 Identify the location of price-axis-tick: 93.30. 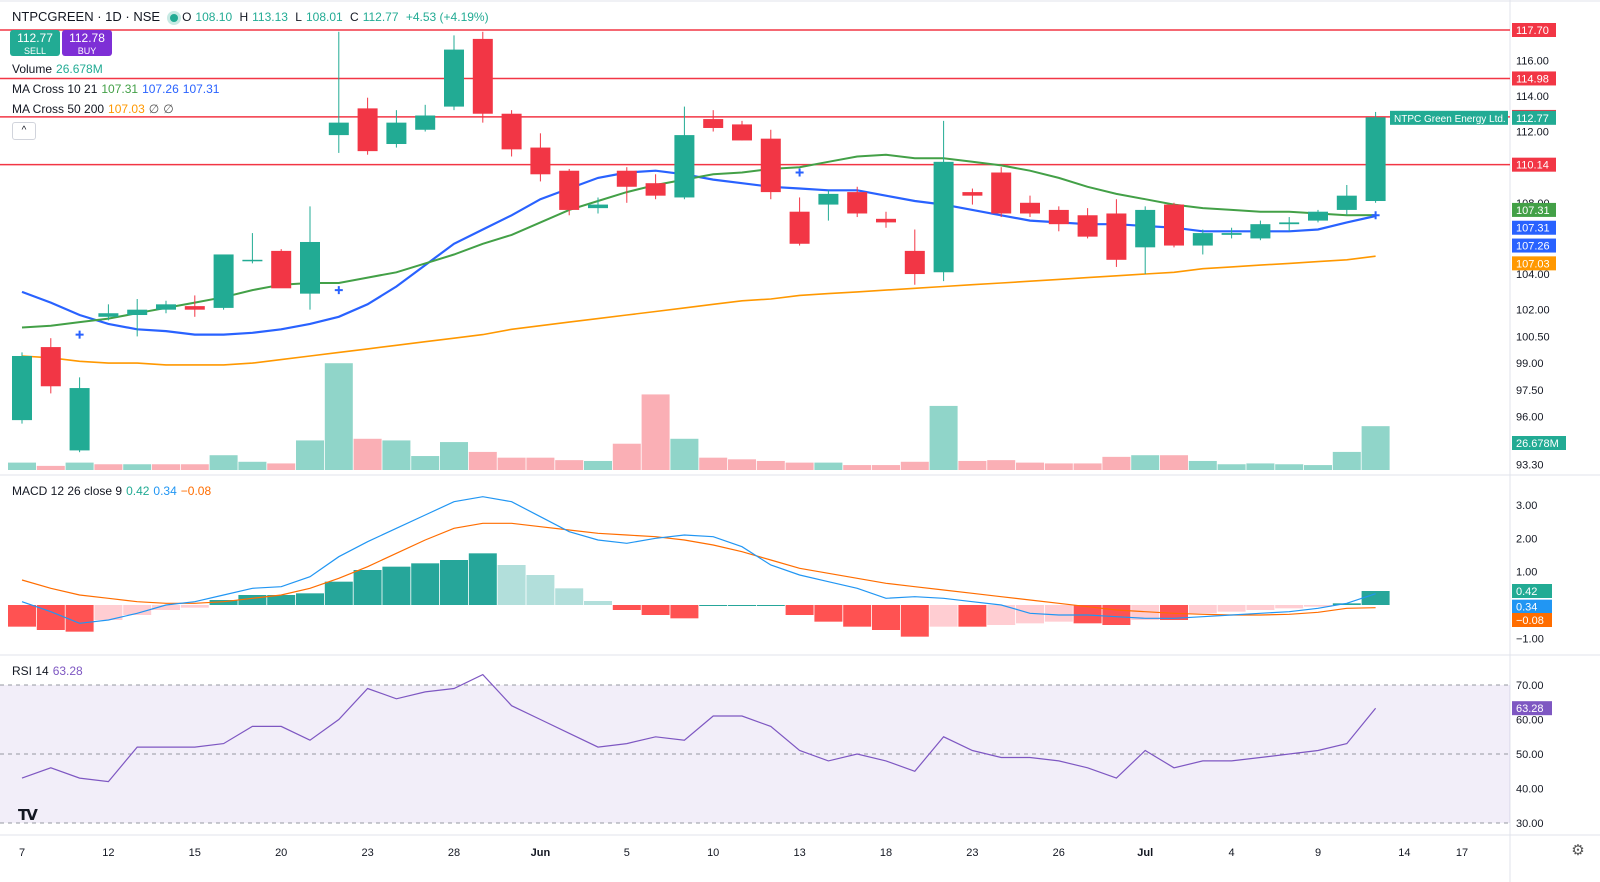
(1530, 466).